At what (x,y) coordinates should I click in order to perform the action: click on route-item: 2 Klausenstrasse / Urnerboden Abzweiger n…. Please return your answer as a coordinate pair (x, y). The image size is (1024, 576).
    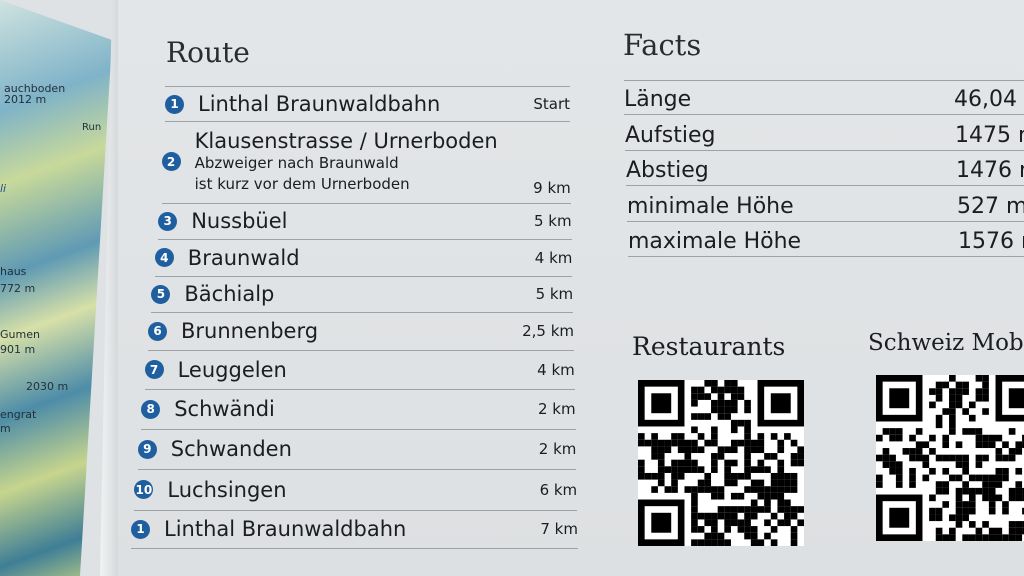
    Looking at the image, I should click on (366, 162).